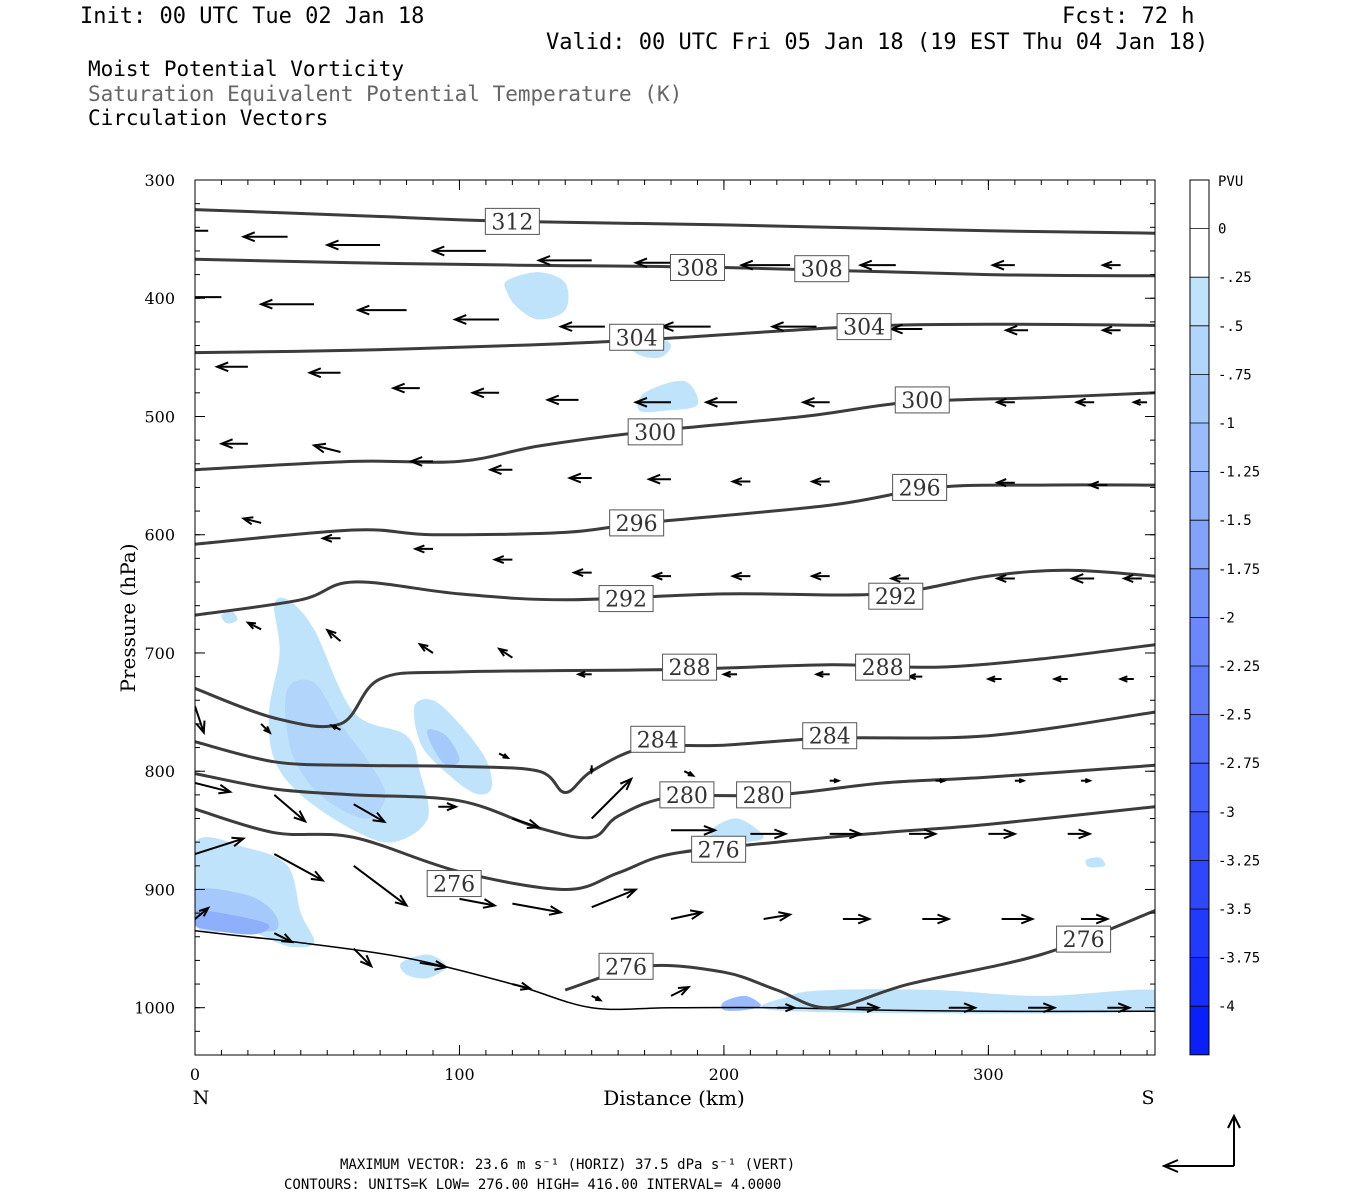  What do you see at coordinates (1230, 182) in the screenshot?
I see `colorbar-unit: PVU` at bounding box center [1230, 182].